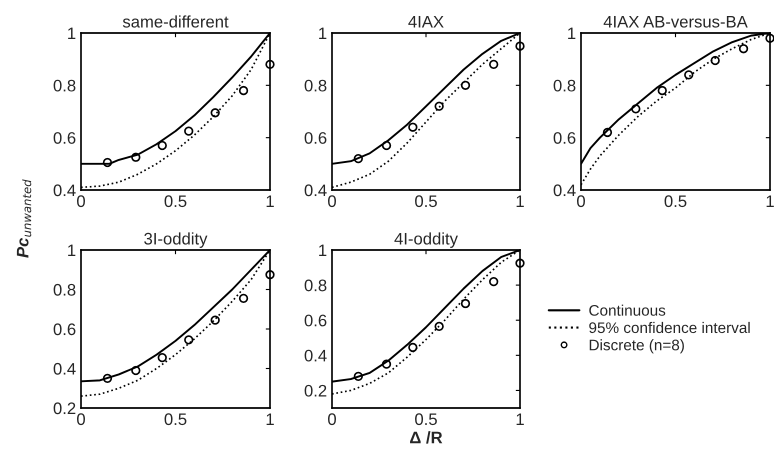 The height and width of the screenshot is (454, 774). I want to click on chart-title: 3I-oddity, so click(176, 240).